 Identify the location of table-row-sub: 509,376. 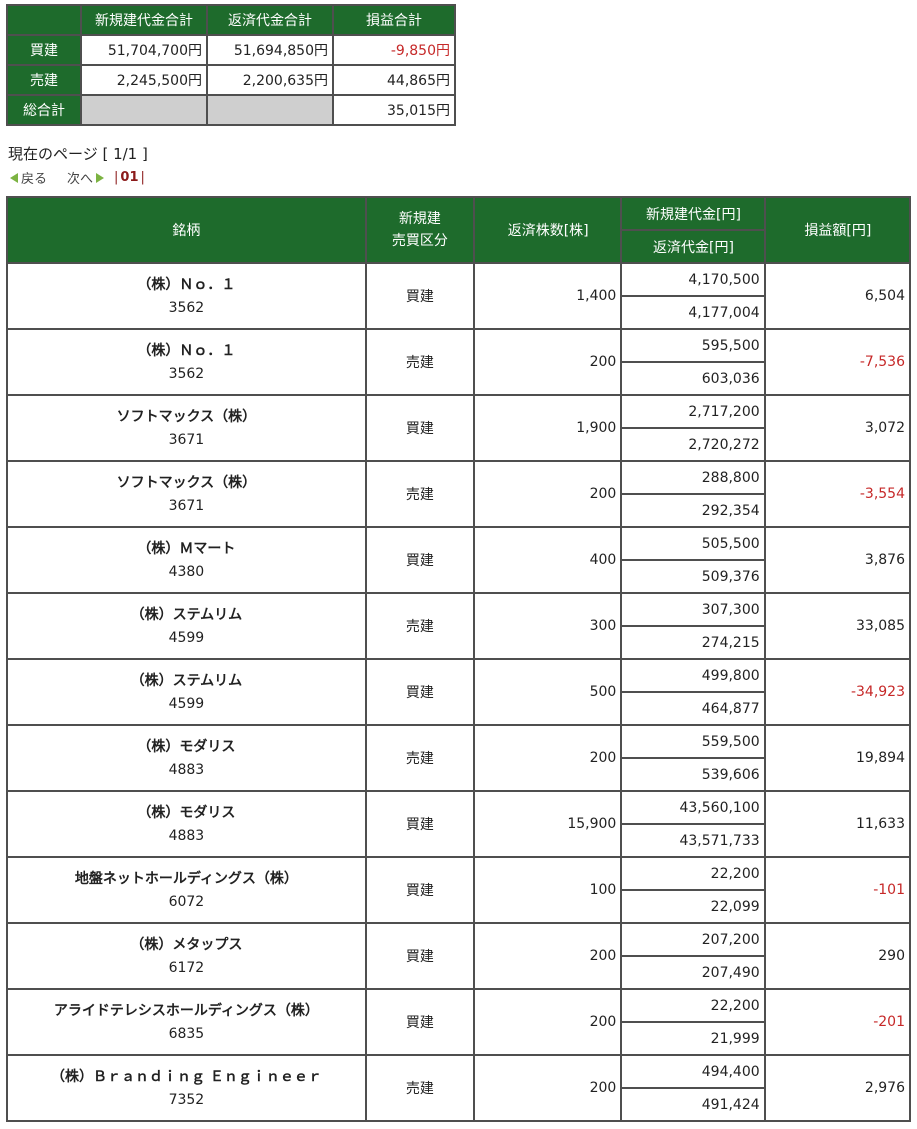
(458, 576).